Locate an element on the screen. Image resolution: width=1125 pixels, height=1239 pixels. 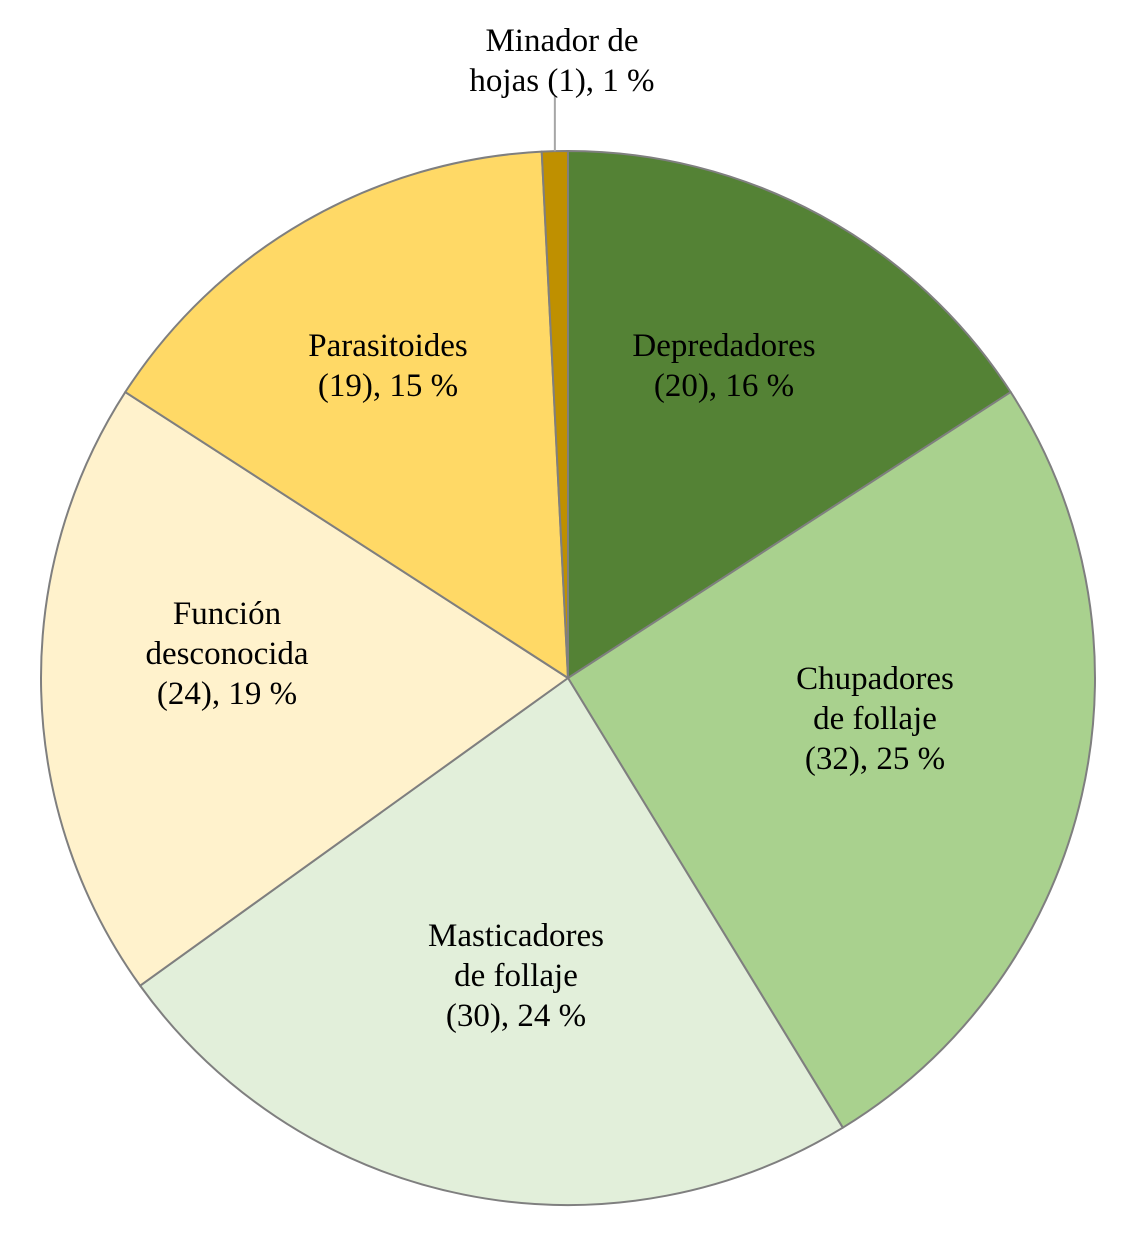
slice-label-line: Parasitoides is located at coordinates (387, 346).